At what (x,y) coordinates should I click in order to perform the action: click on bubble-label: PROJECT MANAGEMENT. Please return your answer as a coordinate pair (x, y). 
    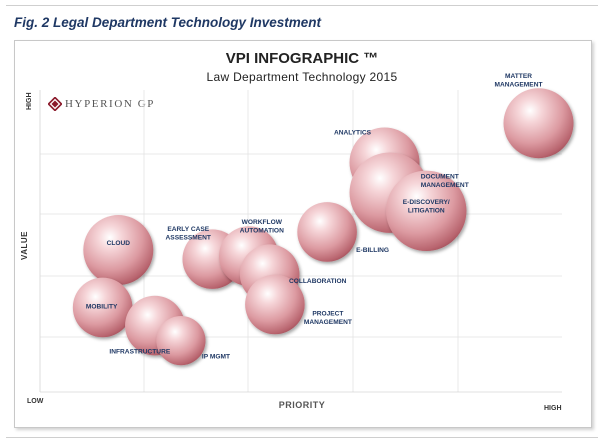
    Looking at the image, I should click on (328, 318).